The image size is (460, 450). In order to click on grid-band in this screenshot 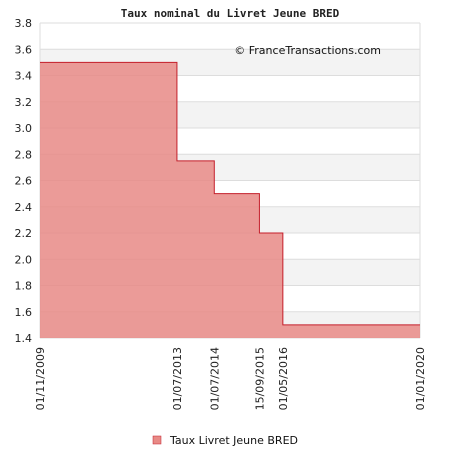, I will do `click(230, 36)`.